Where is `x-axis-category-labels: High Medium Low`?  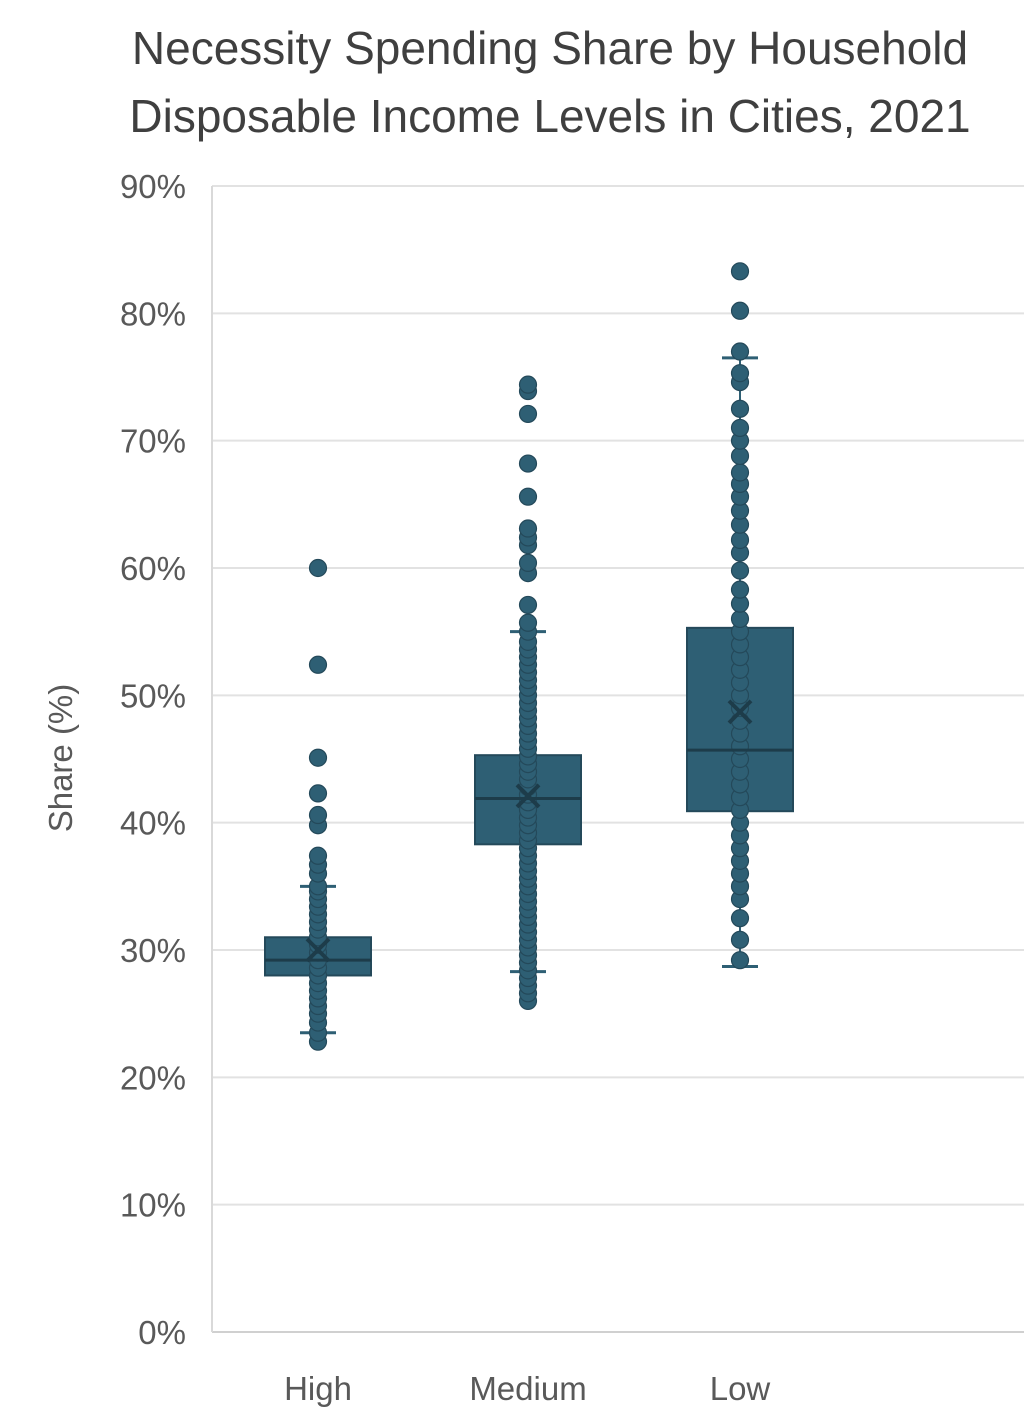 x-axis-category-labels: High Medium Low is located at coordinates (527, 1388).